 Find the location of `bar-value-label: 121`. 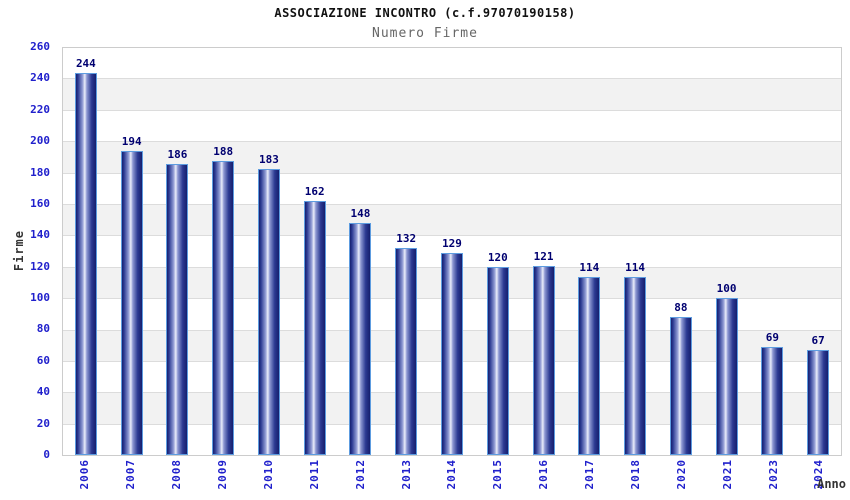

bar-value-label: 121 is located at coordinates (543, 256).